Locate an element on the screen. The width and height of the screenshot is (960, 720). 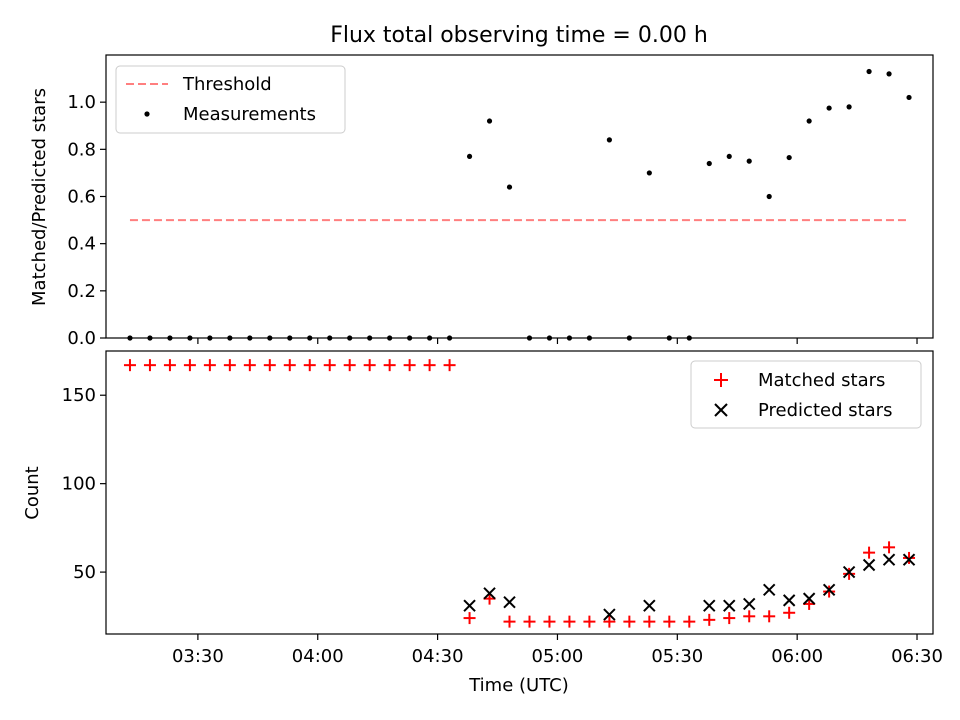
count-y-tick-label: 150 is located at coordinates (79, 395).